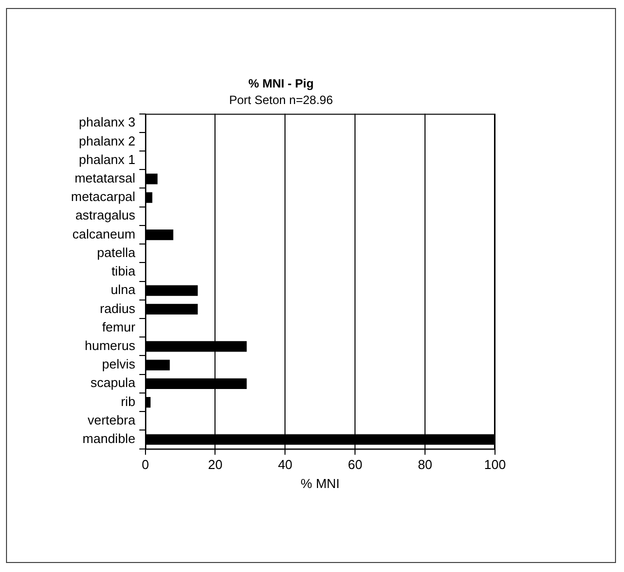 The image size is (624, 572). What do you see at coordinates (113, 382) in the screenshot?
I see `y-tick-label: scapula` at bounding box center [113, 382].